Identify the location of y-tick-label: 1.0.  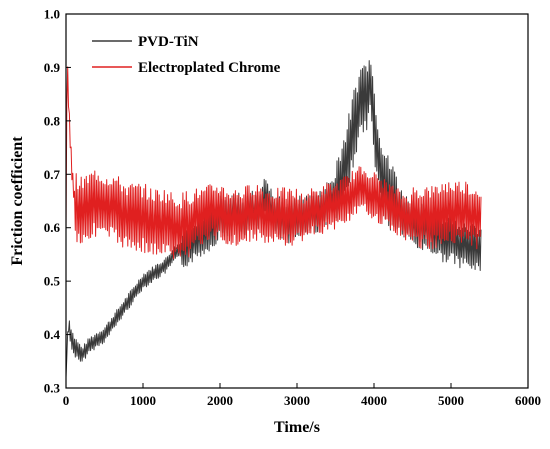
(52, 14).